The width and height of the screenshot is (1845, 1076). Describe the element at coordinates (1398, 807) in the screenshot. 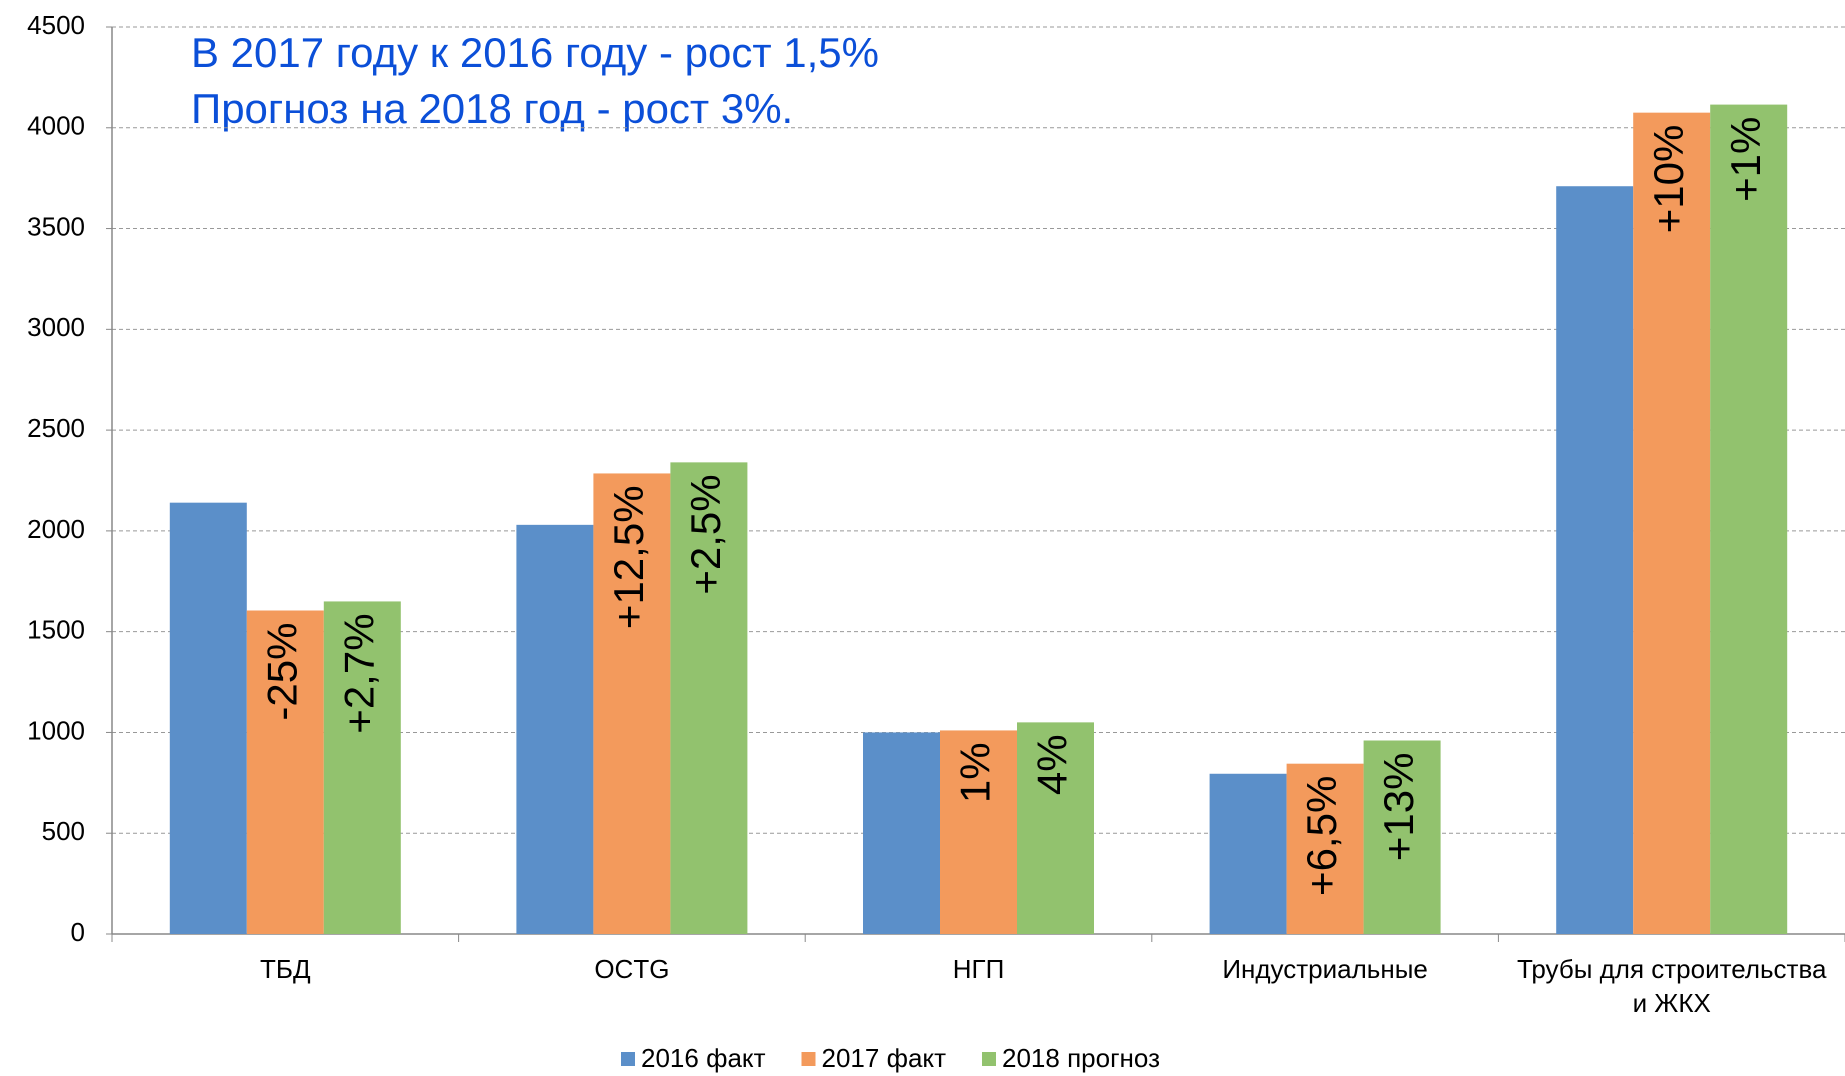

I see `bar-label: +13%` at that location.